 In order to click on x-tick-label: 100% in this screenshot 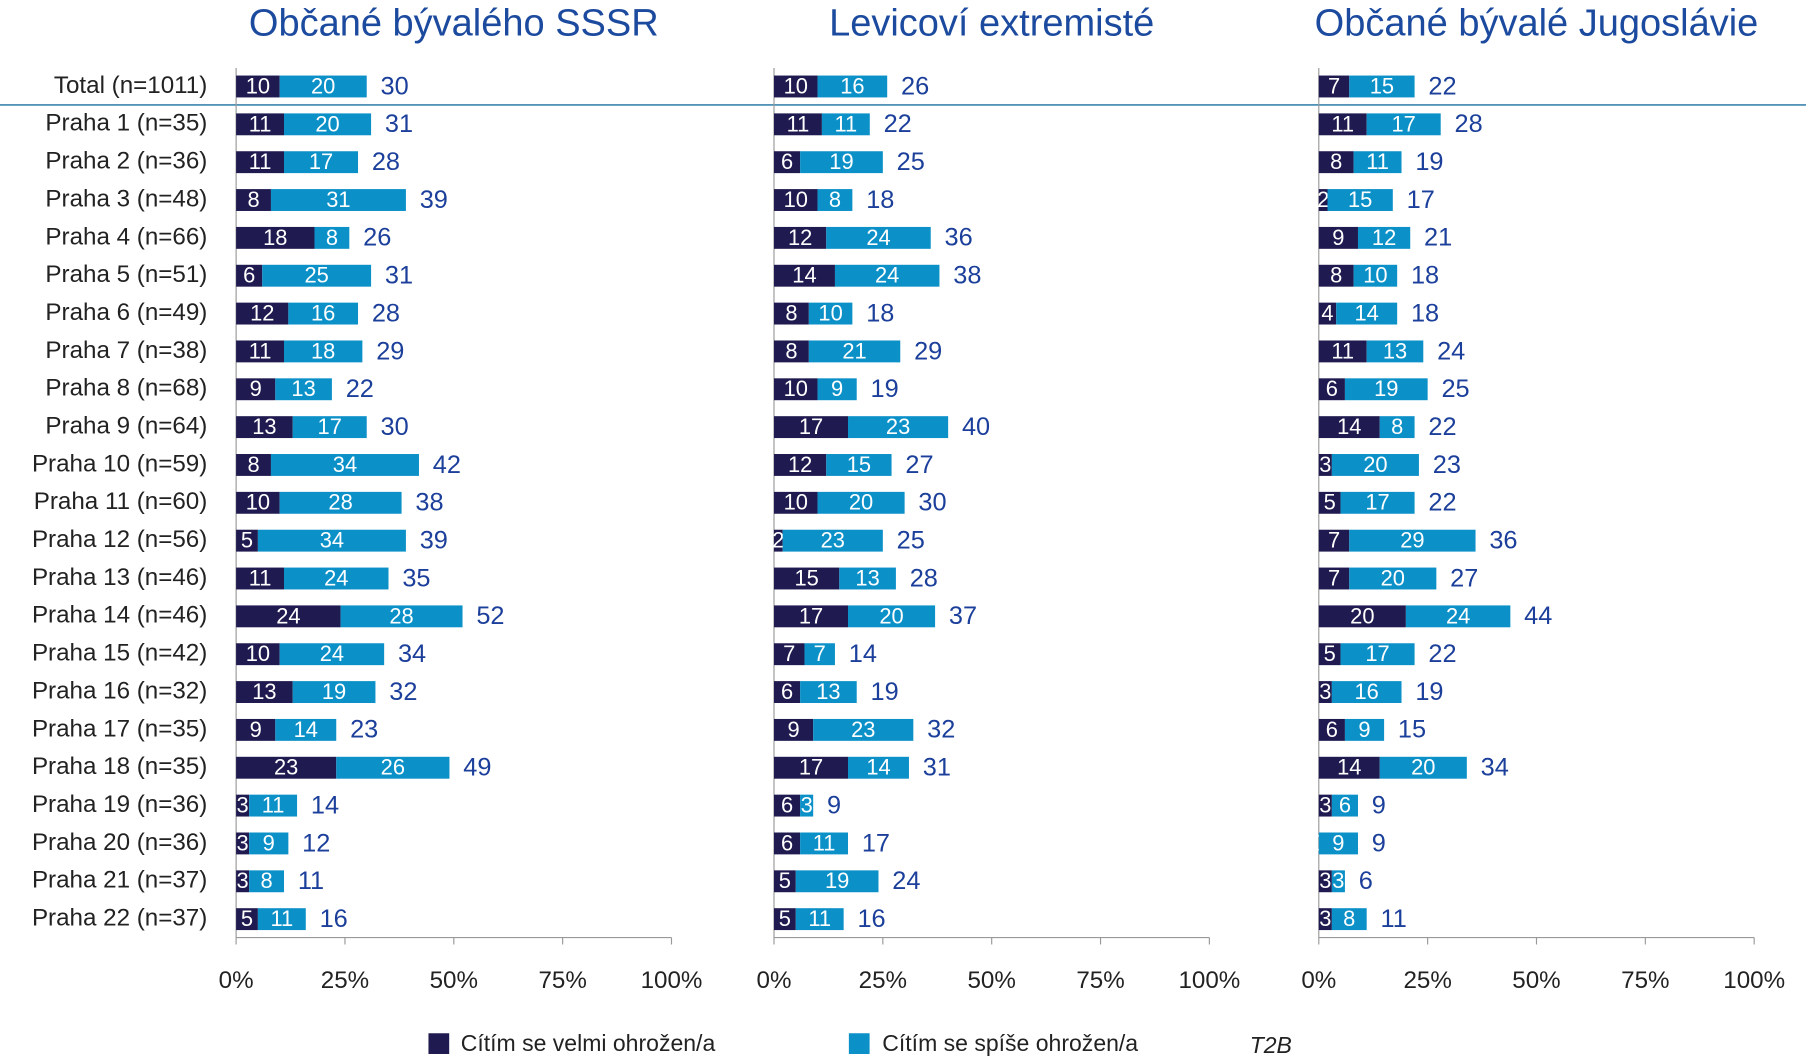, I will do `click(1209, 980)`.